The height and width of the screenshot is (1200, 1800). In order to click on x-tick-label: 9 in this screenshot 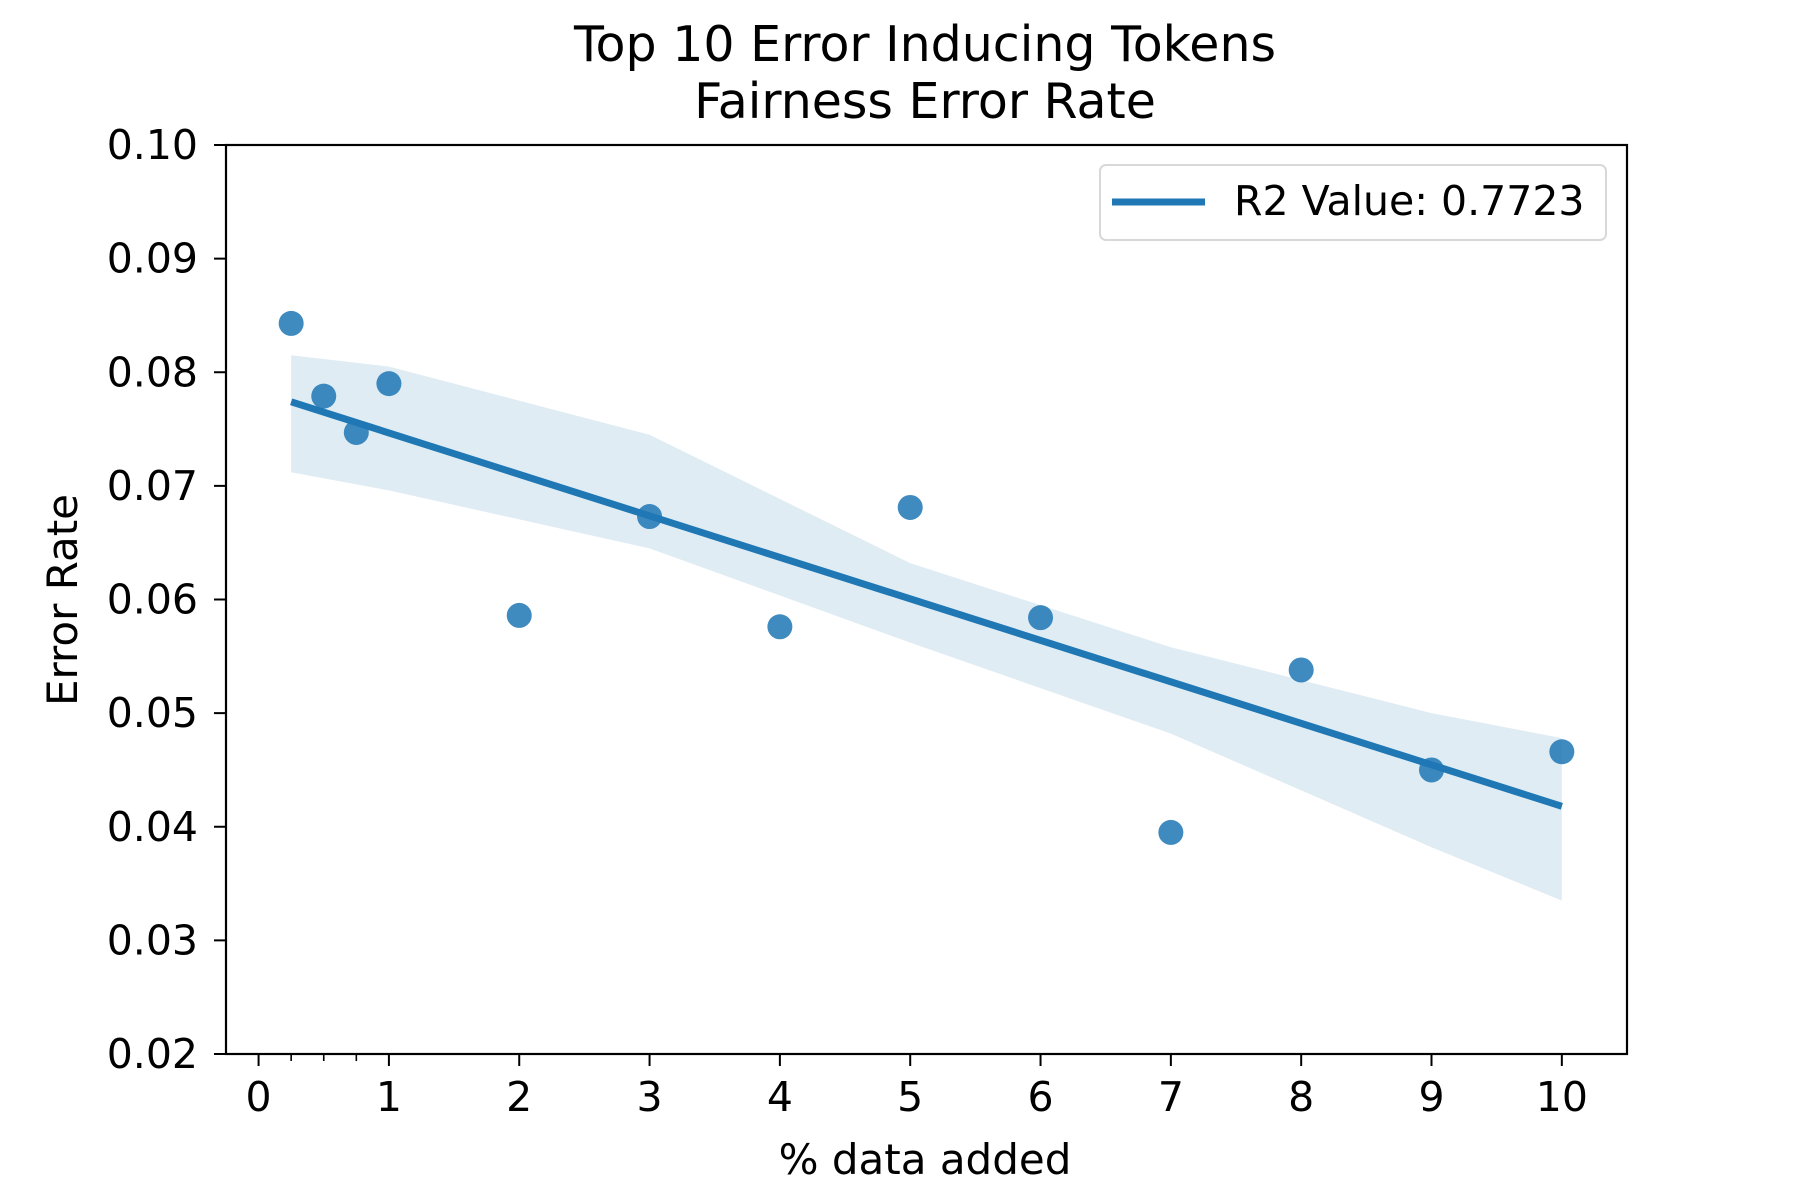, I will do `click(1431, 1097)`.